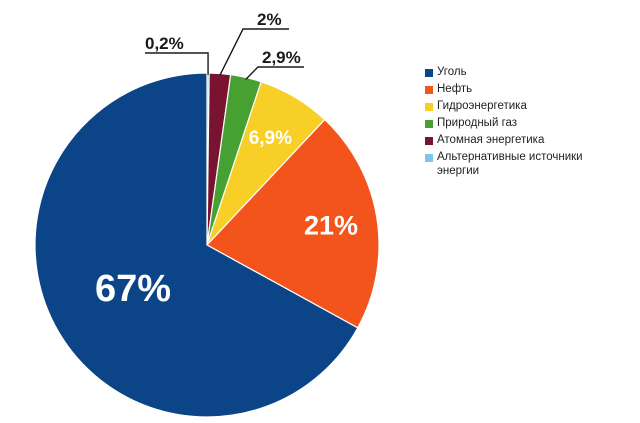 This screenshot has height=423, width=640. Describe the element at coordinates (429, 157) in the screenshot. I see `legend-swatch-alternative` at that location.